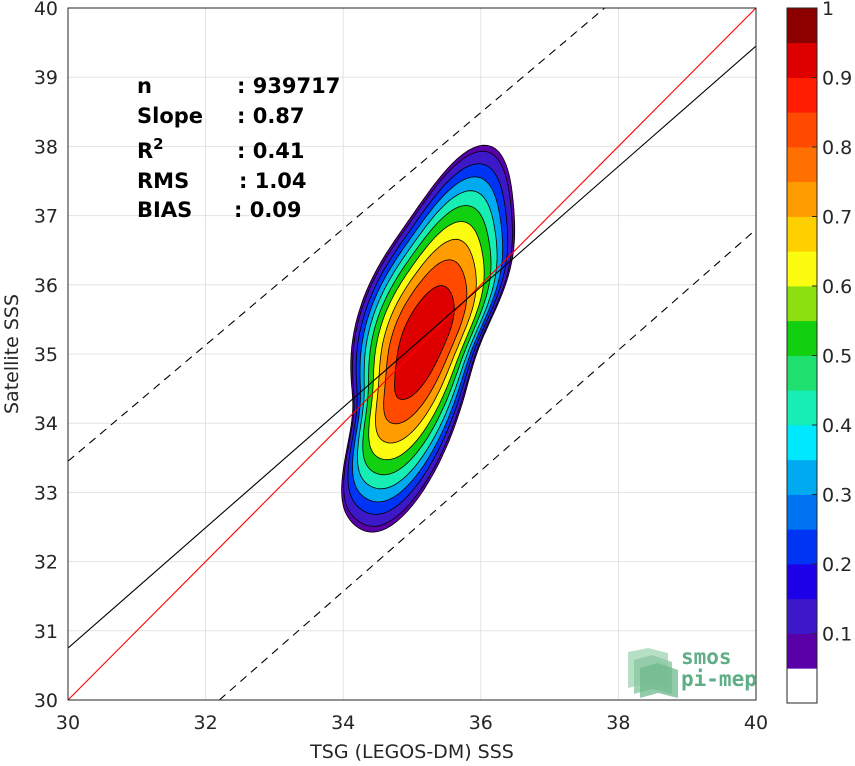 The image size is (855, 766). I want to click on x-tick-label-2: 34, so click(343, 723).